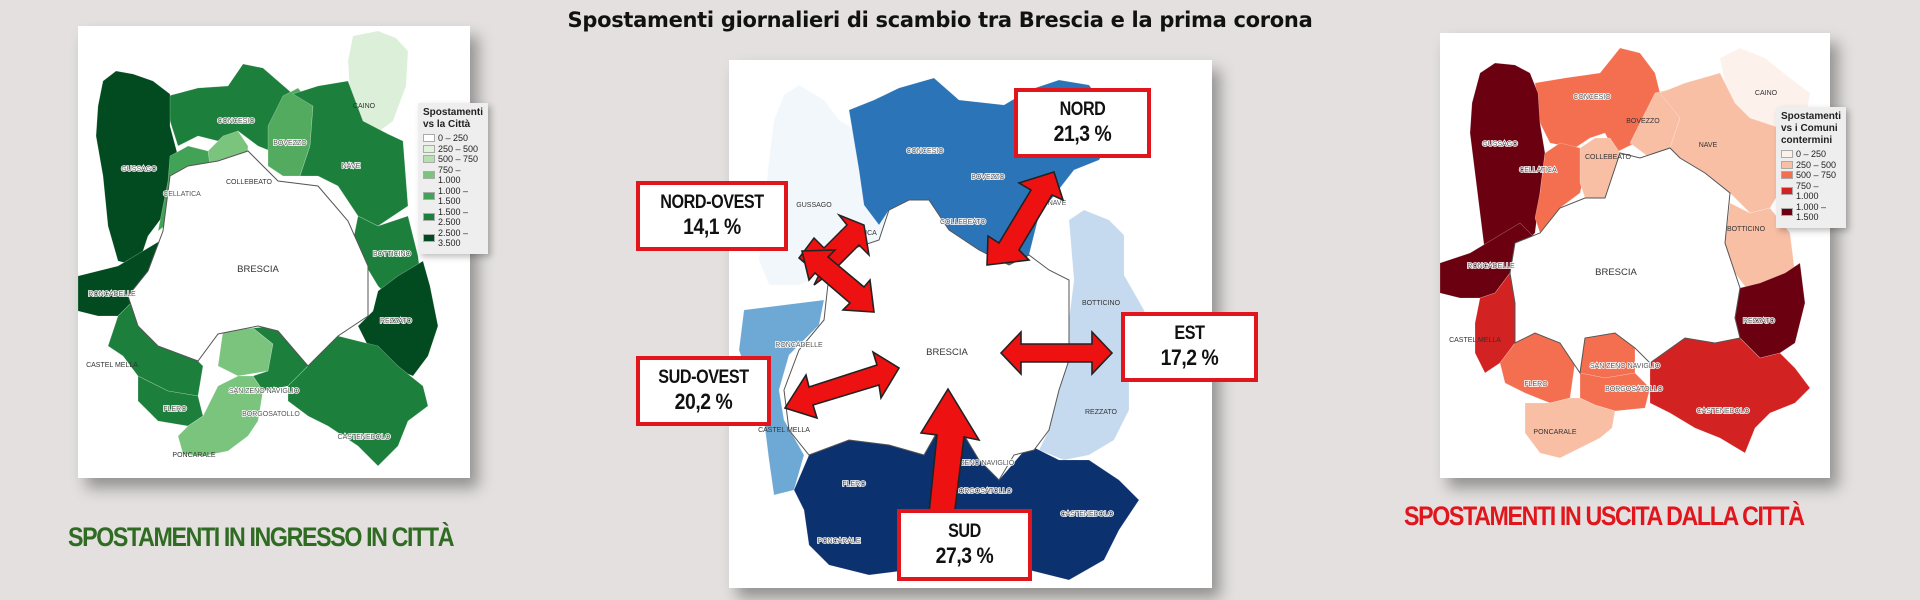  Describe the element at coordinates (964, 545) in the screenshot. I see `direction-box-sud: SUD 27,3 %` at that location.